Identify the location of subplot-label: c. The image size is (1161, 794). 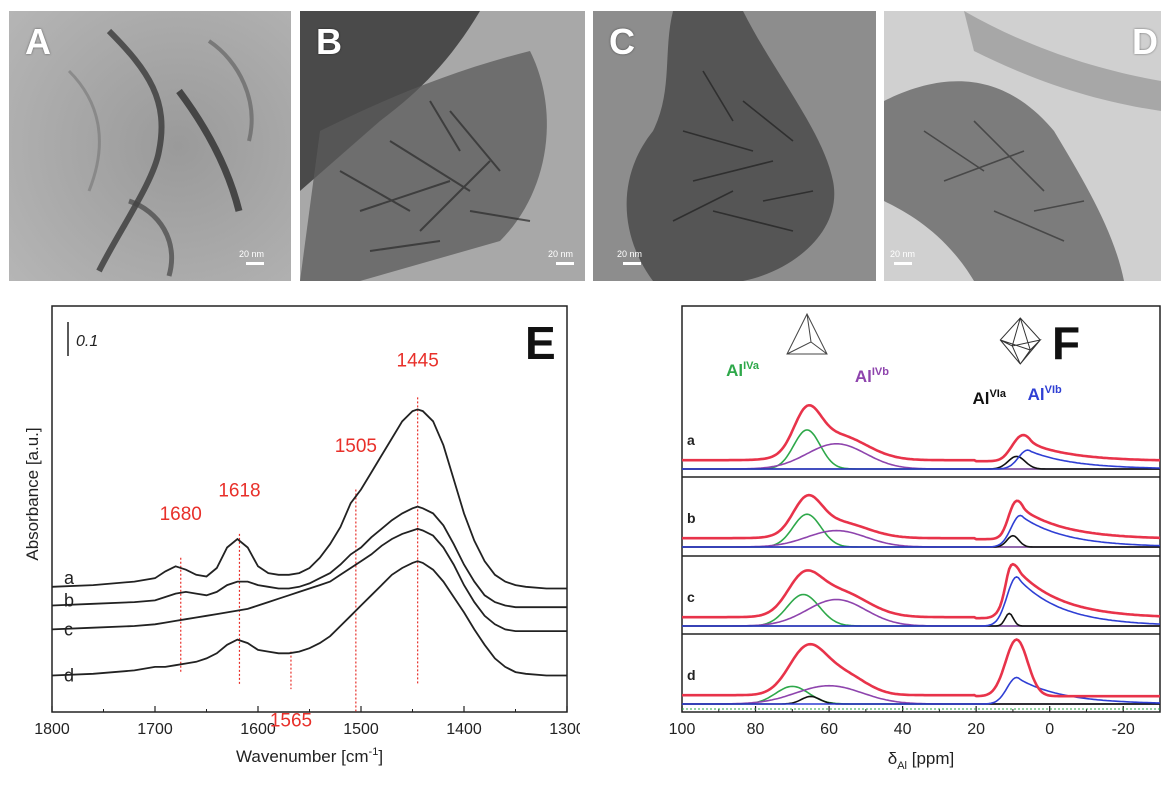
(691, 597).